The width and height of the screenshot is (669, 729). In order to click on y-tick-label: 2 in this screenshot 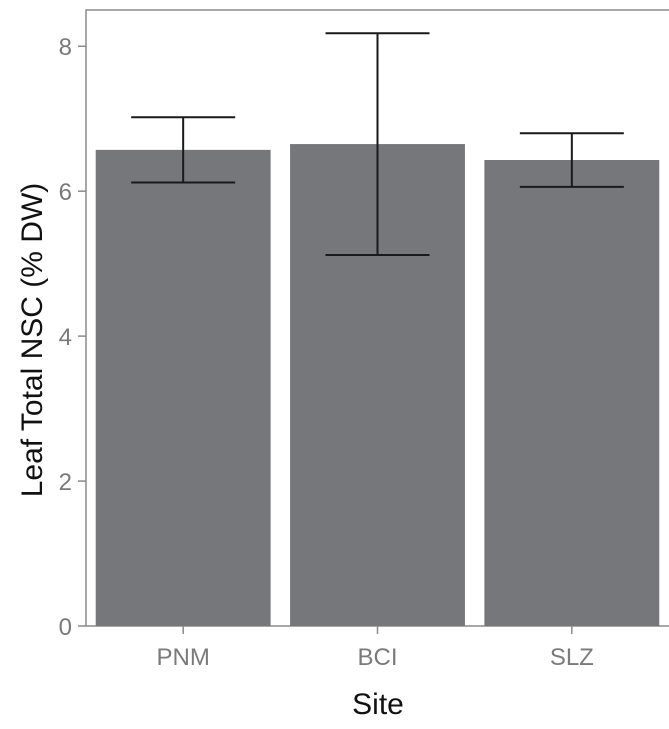, I will do `click(65, 482)`.